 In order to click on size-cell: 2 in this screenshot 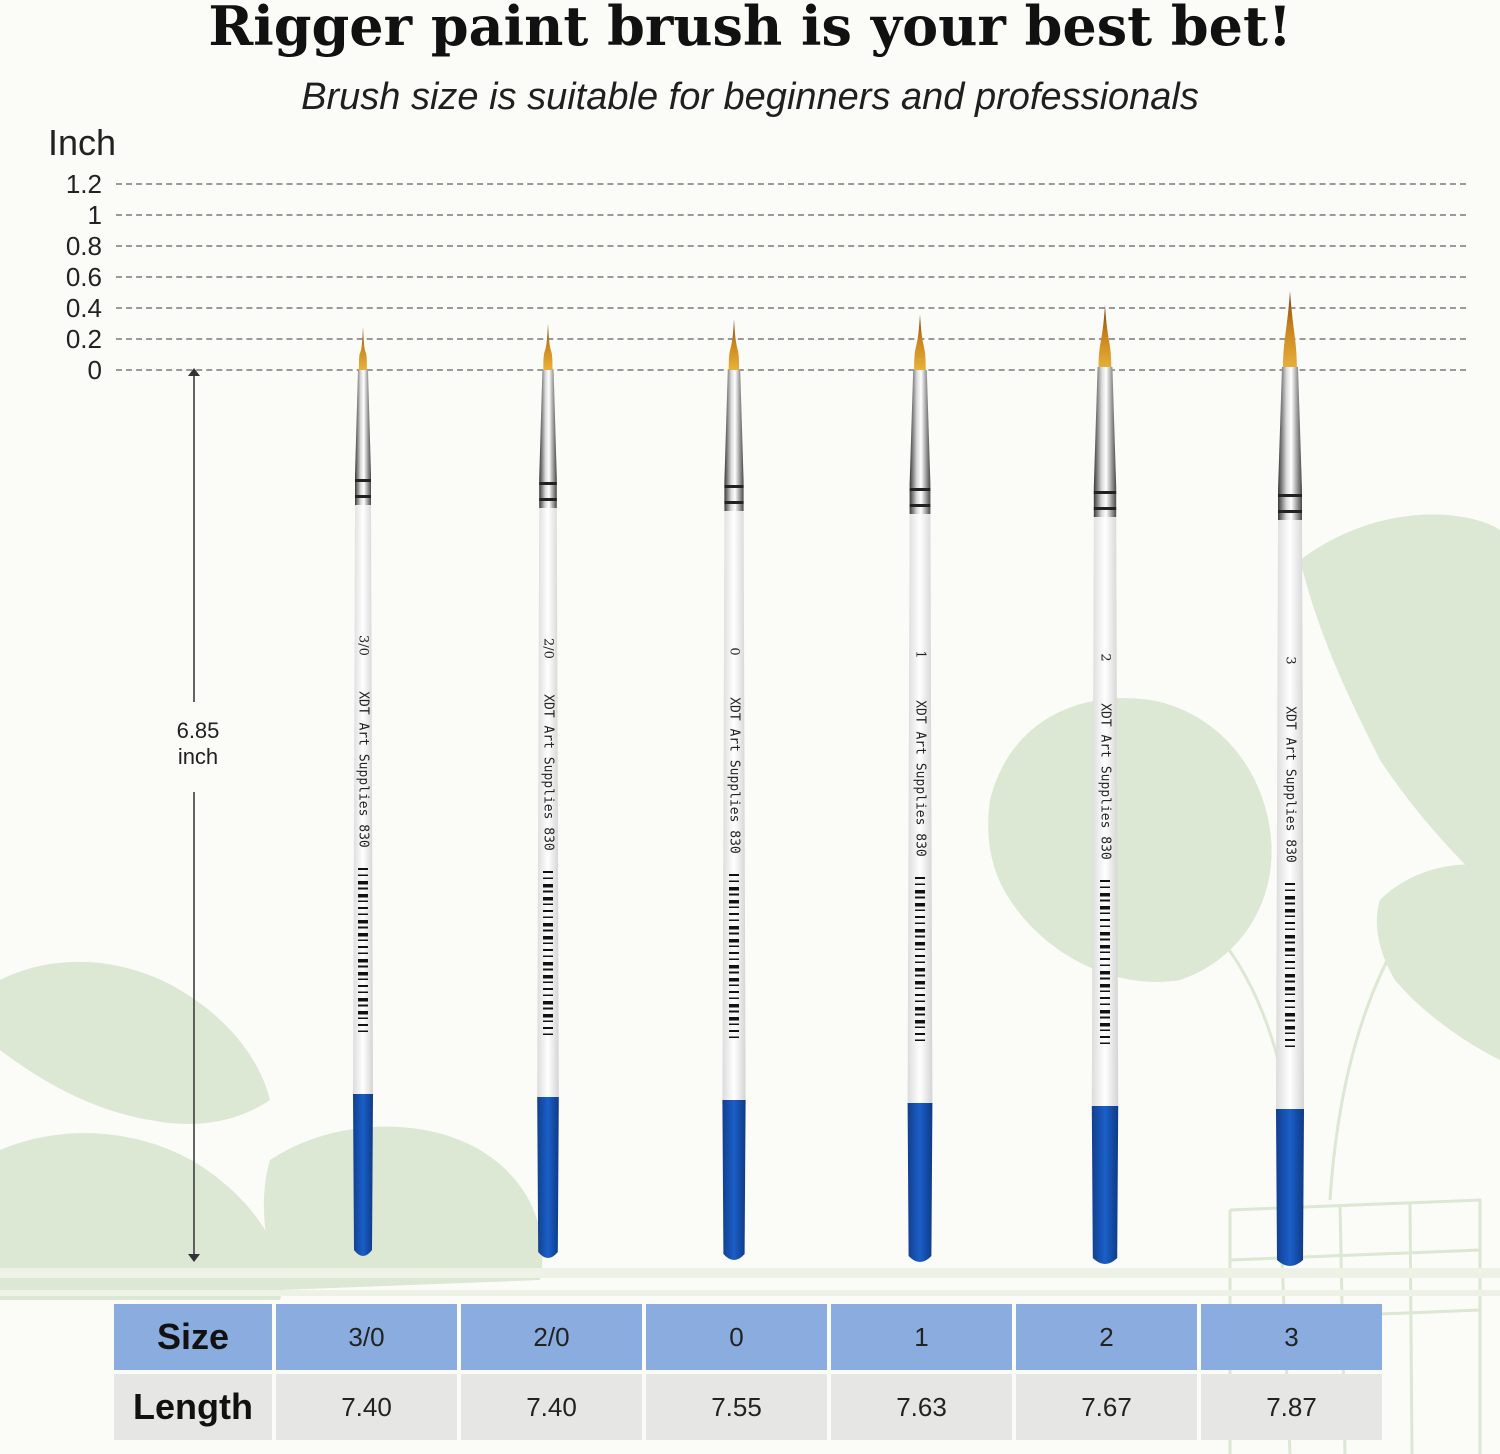, I will do `click(1106, 1337)`.